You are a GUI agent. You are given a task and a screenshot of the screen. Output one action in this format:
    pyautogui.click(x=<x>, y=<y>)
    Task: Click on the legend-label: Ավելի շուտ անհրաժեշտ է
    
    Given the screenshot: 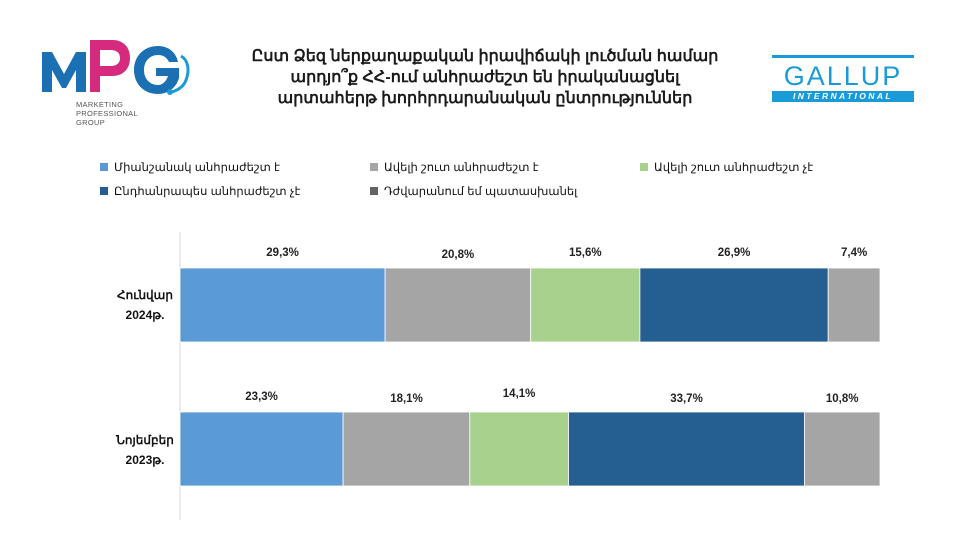 What is the action you would take?
    pyautogui.click(x=461, y=168)
    